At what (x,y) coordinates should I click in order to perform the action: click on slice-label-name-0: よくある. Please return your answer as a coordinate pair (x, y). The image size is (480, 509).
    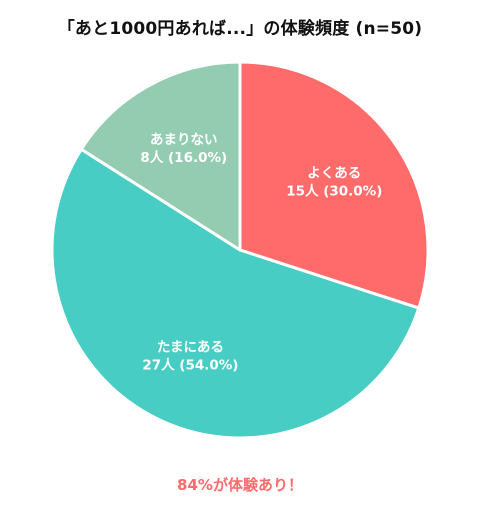
    Looking at the image, I should click on (334, 174).